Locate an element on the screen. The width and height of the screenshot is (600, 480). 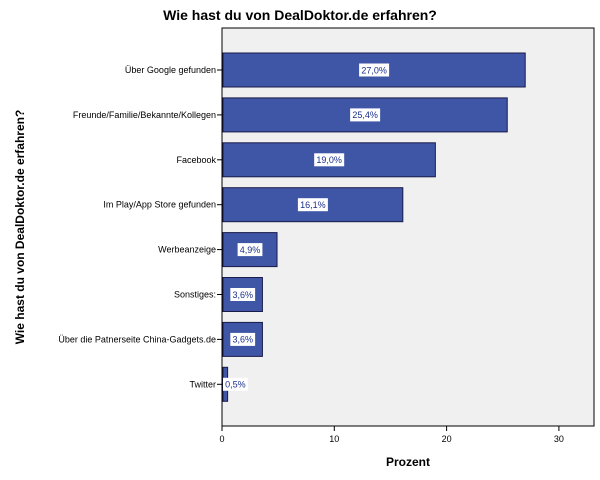
data-label: 16,1% is located at coordinates (313, 205).